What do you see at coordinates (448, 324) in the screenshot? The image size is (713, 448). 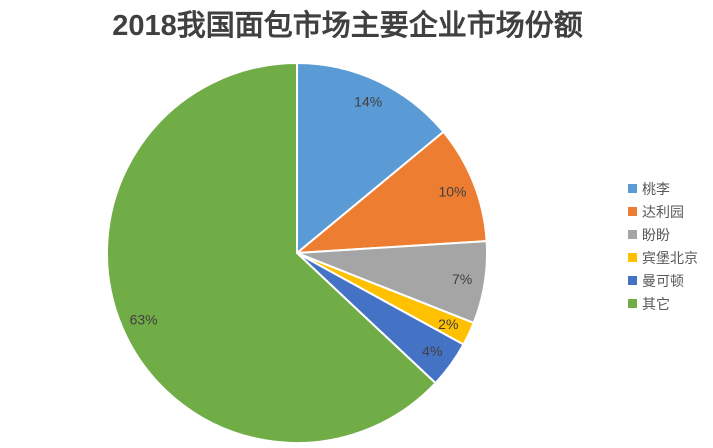 I see `data-label-4: 2%` at bounding box center [448, 324].